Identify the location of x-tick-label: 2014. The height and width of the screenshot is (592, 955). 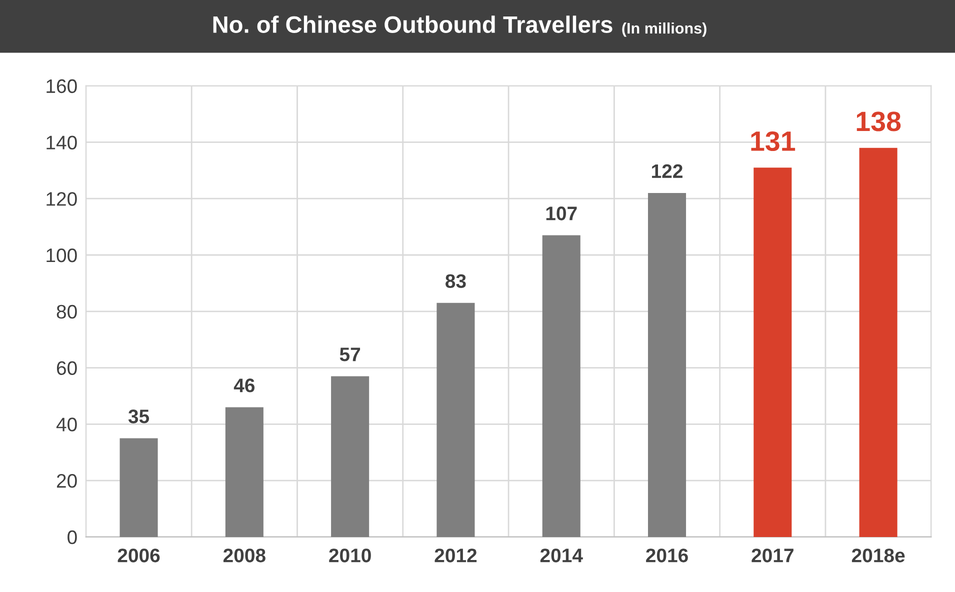
(561, 555).